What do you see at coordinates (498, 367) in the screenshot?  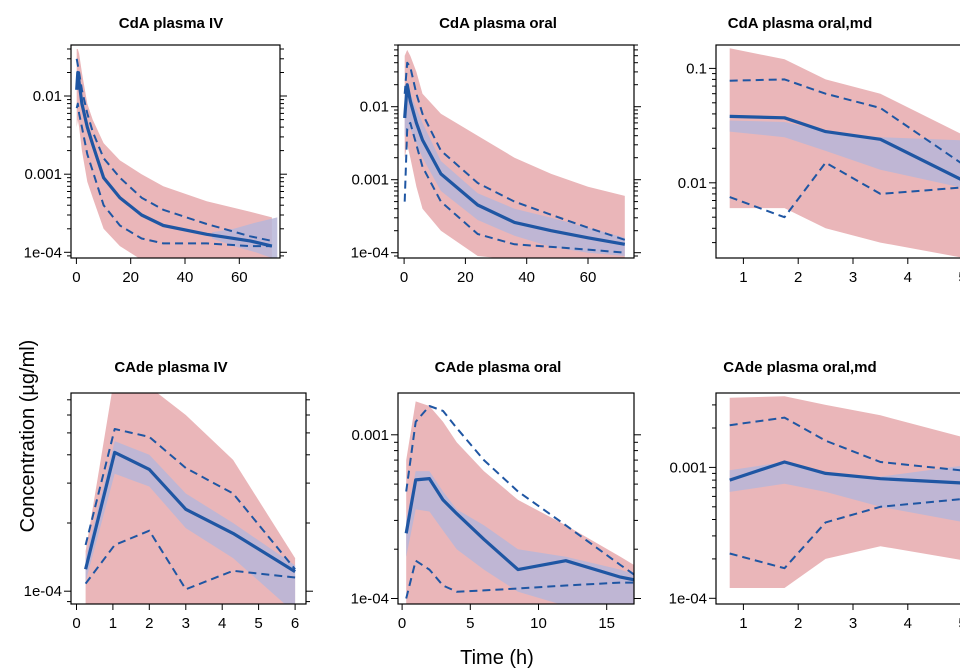 I see `panel-title: CAde plasma oral` at bounding box center [498, 367].